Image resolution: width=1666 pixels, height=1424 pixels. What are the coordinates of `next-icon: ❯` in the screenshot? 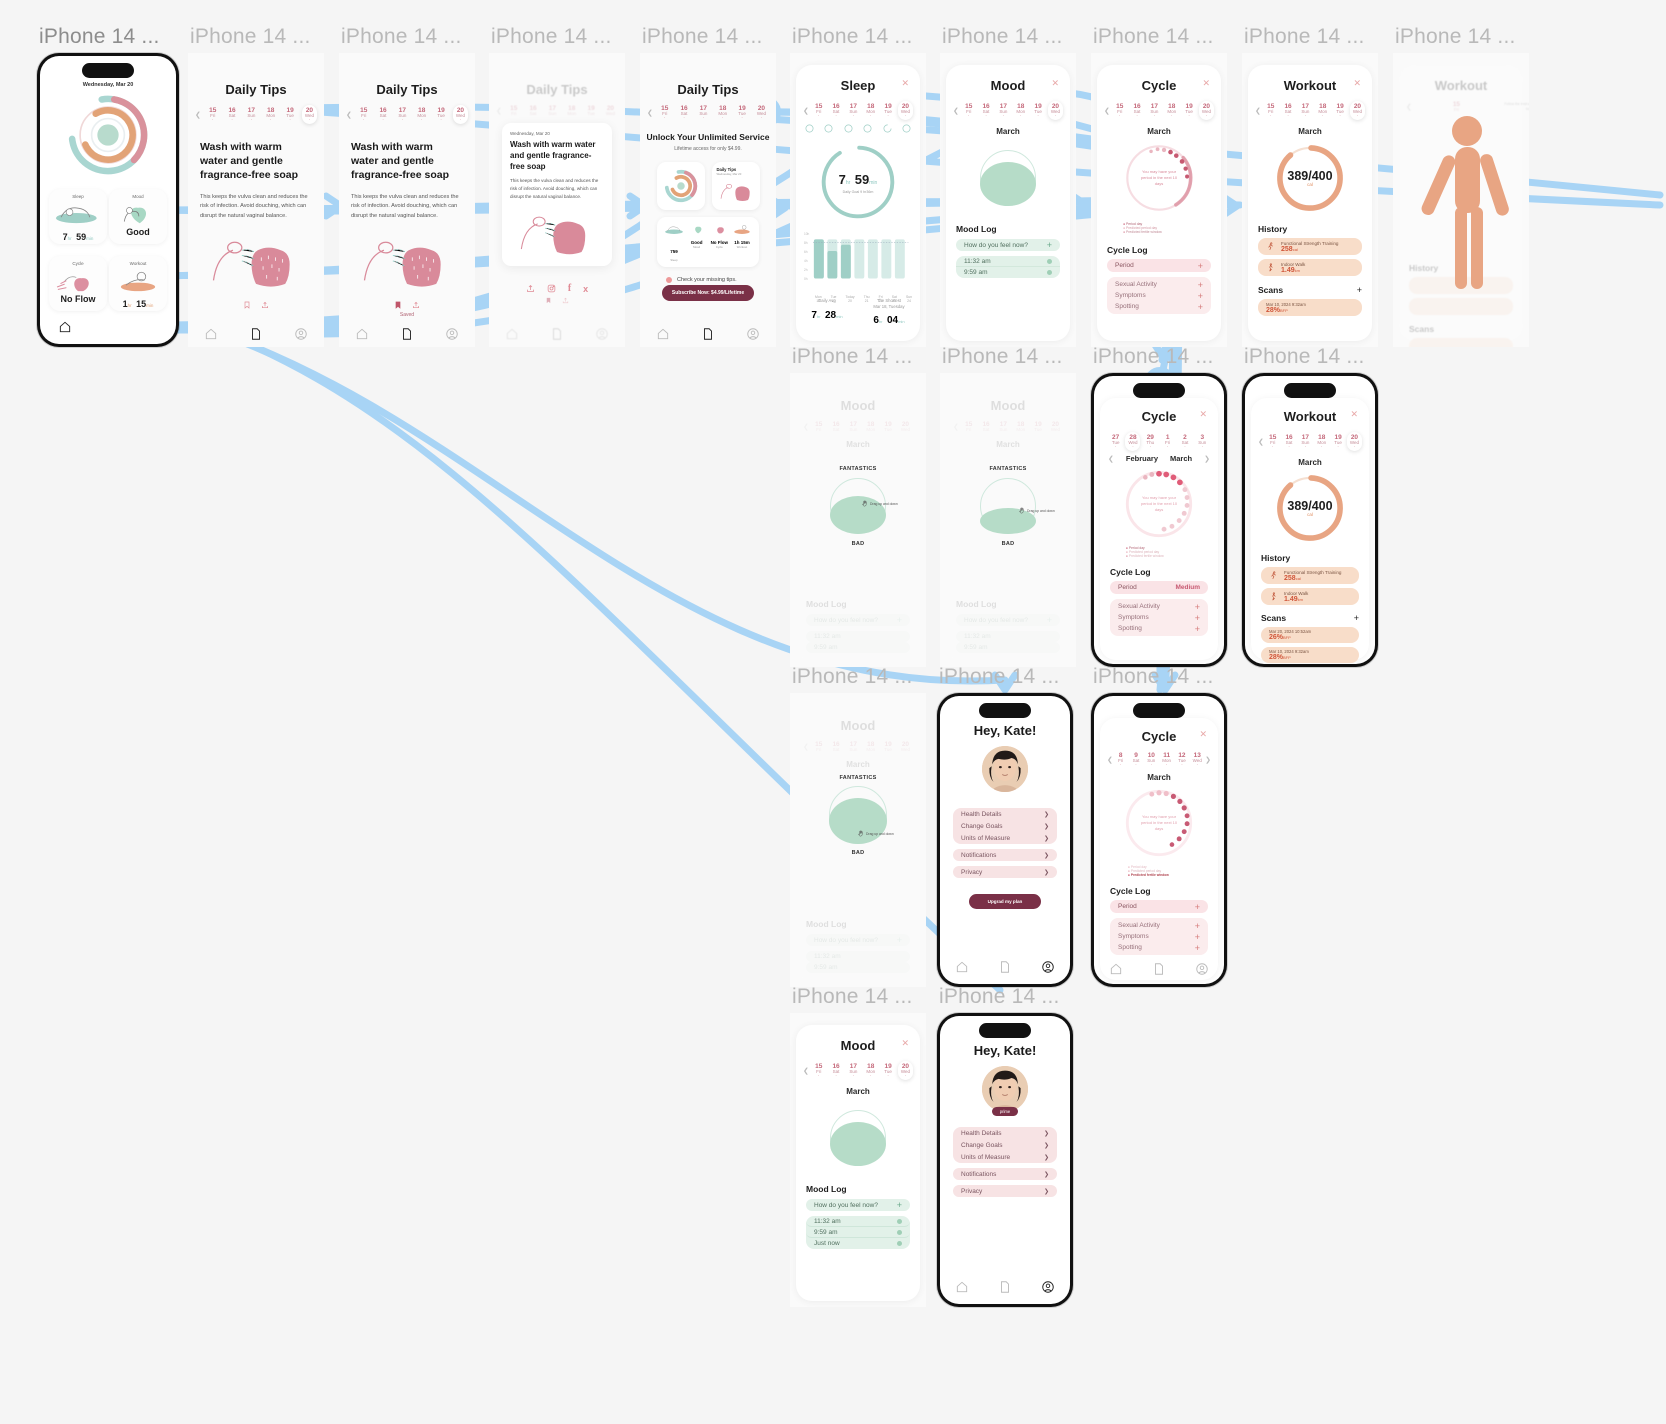 It's located at (1208, 760).